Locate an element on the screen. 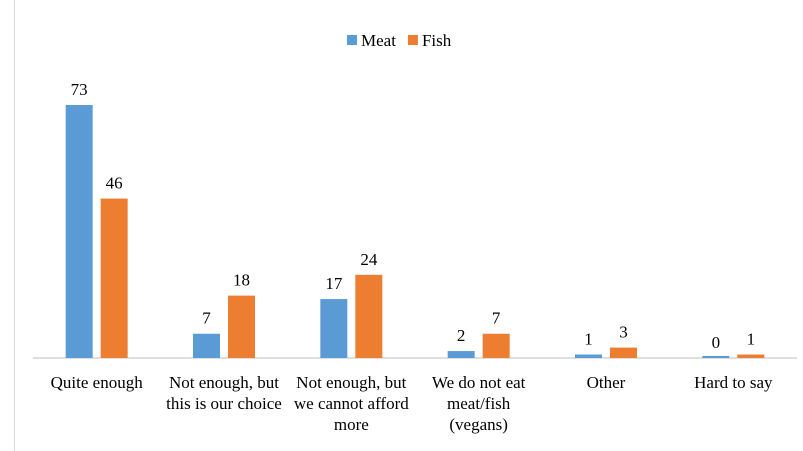  data-label: 18 is located at coordinates (241, 280).